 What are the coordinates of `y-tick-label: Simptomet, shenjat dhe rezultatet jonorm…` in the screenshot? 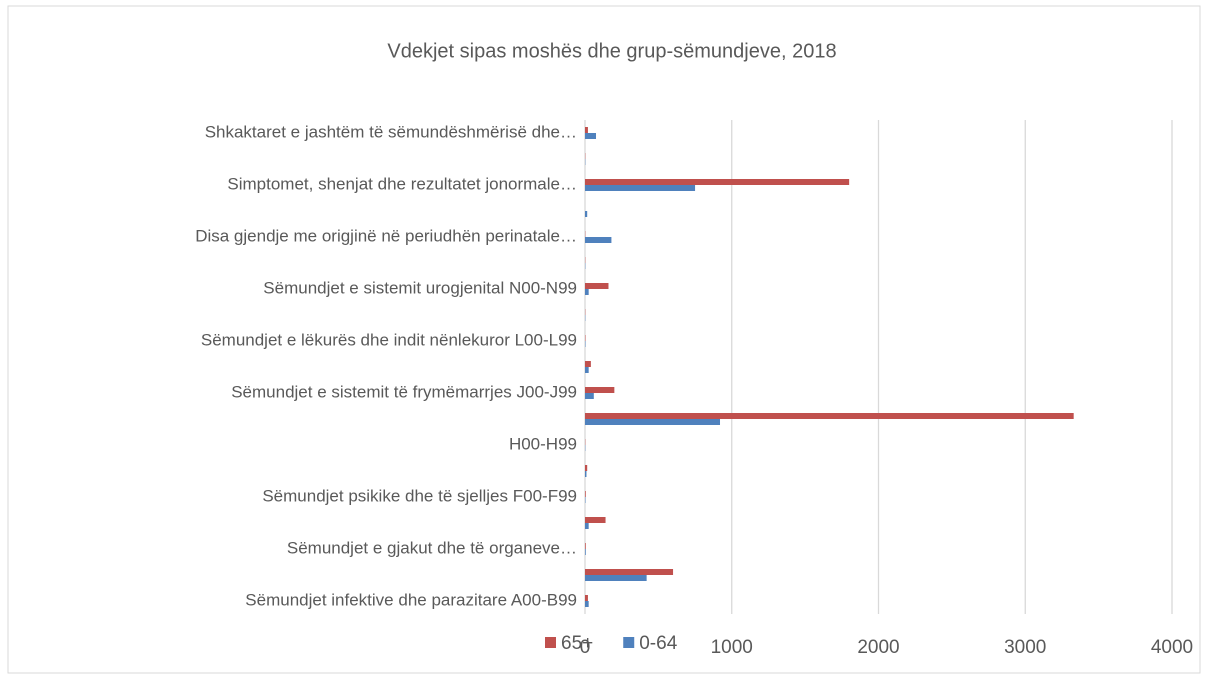 It's located at (402, 183).